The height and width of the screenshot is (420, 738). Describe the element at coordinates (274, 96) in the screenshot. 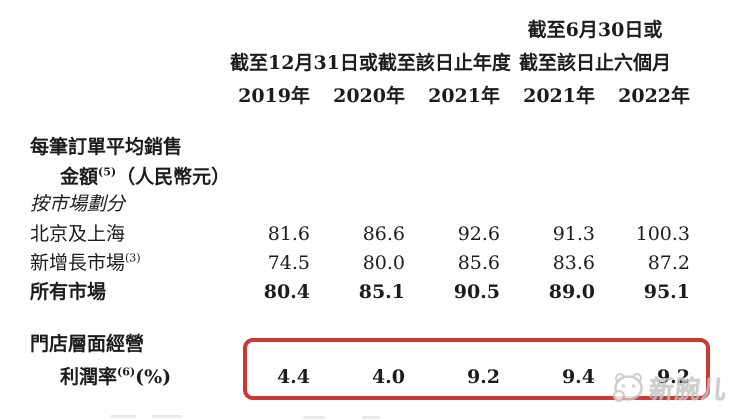

I see `year-header-2019: 2019年` at that location.